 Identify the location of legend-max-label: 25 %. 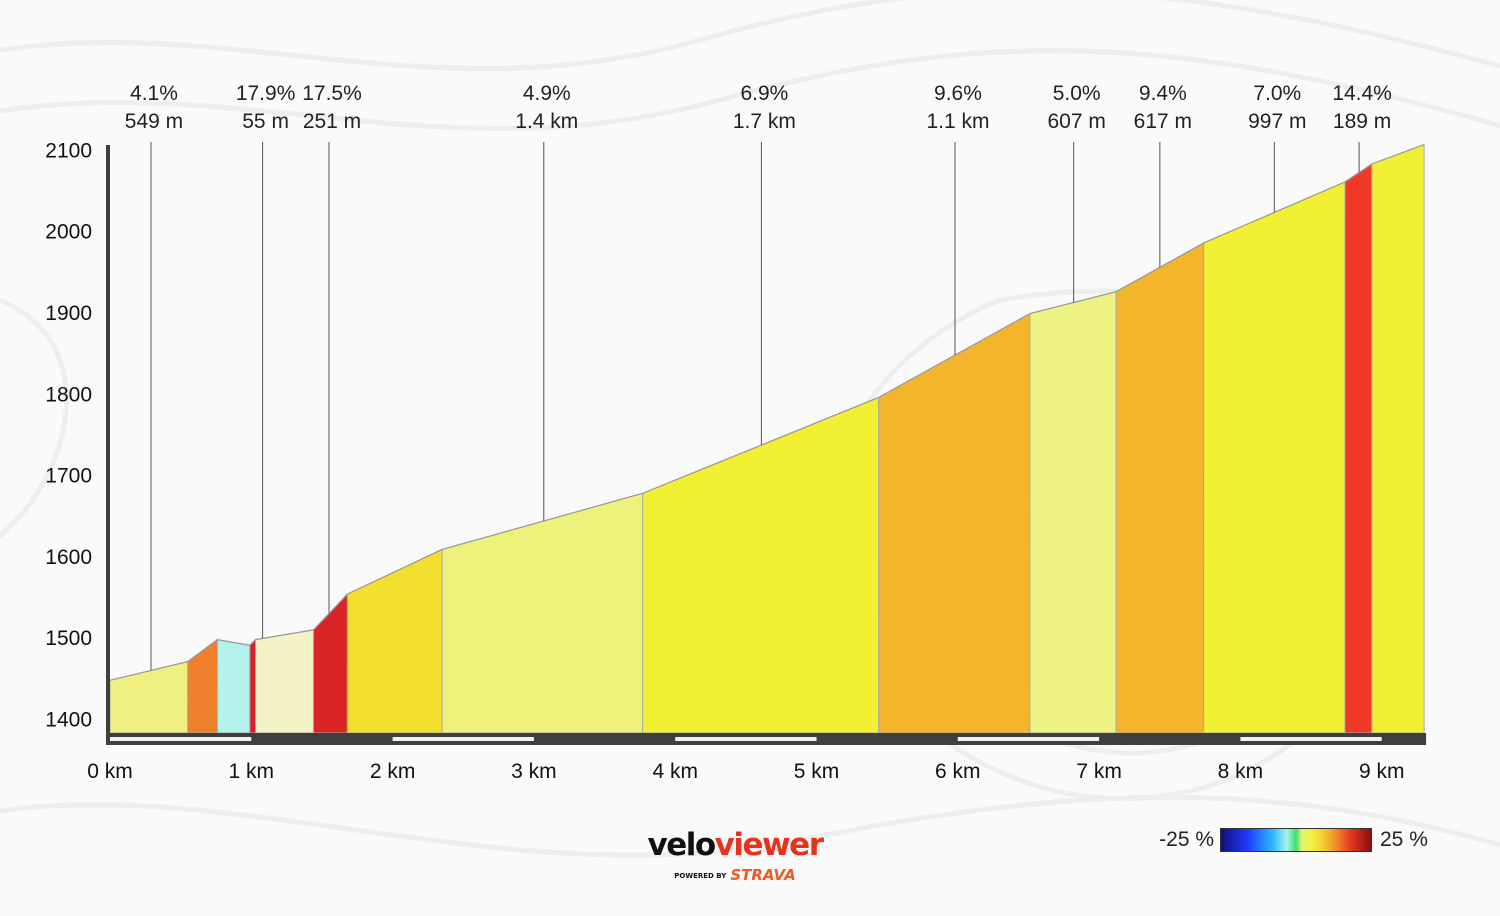
(1404, 839).